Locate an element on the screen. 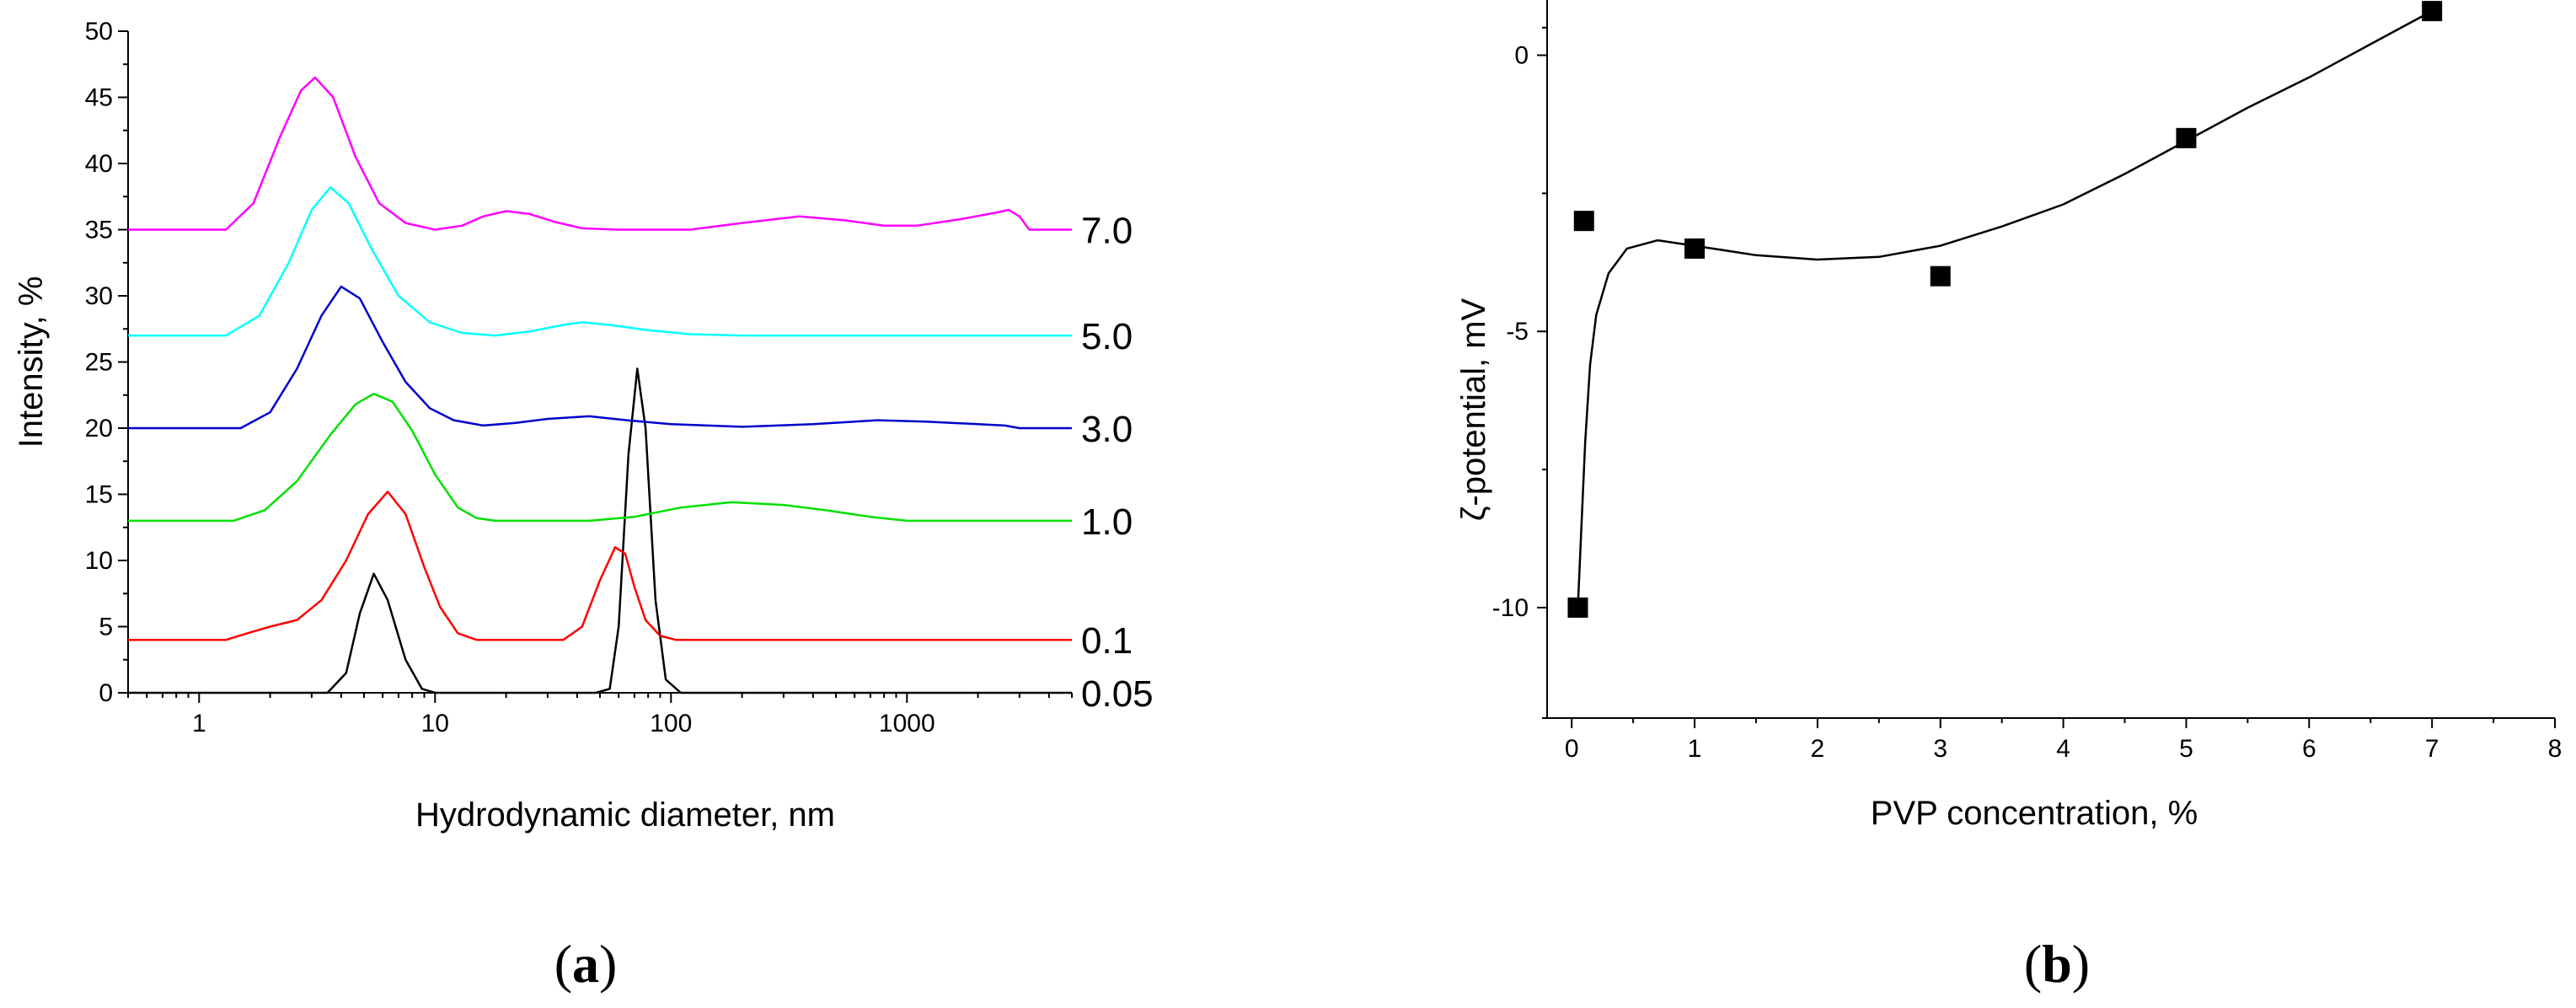  series-label: 5.0 is located at coordinates (1107, 336).